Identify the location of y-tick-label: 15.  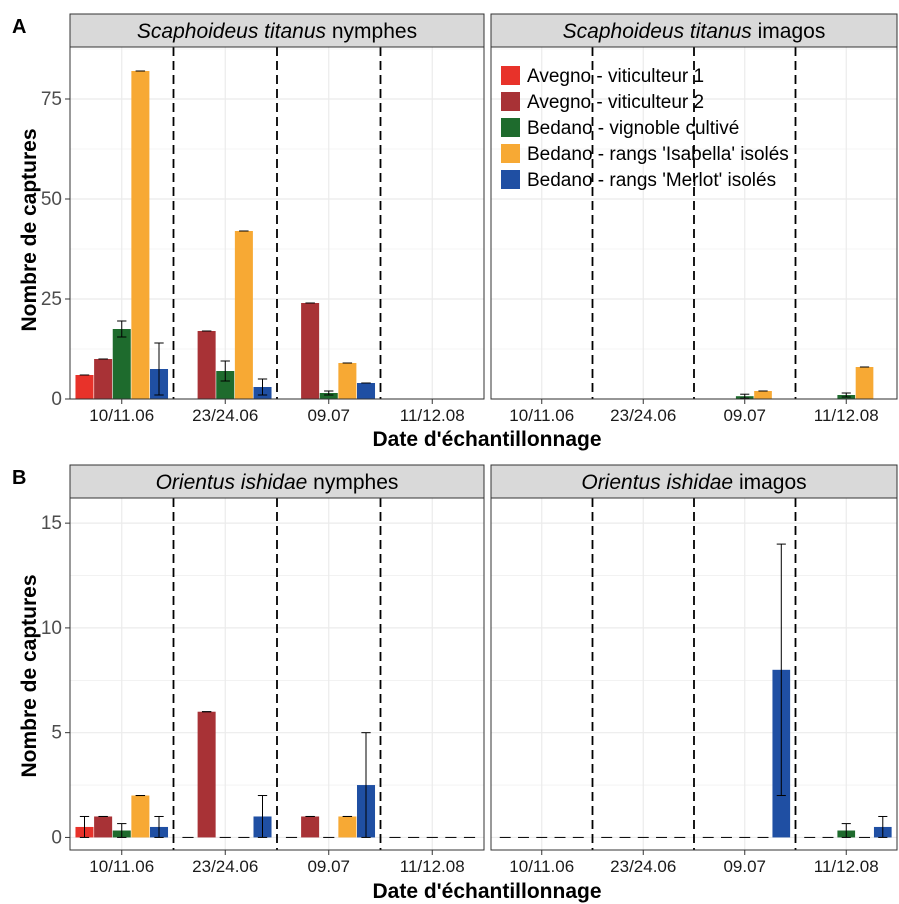
(51, 523).